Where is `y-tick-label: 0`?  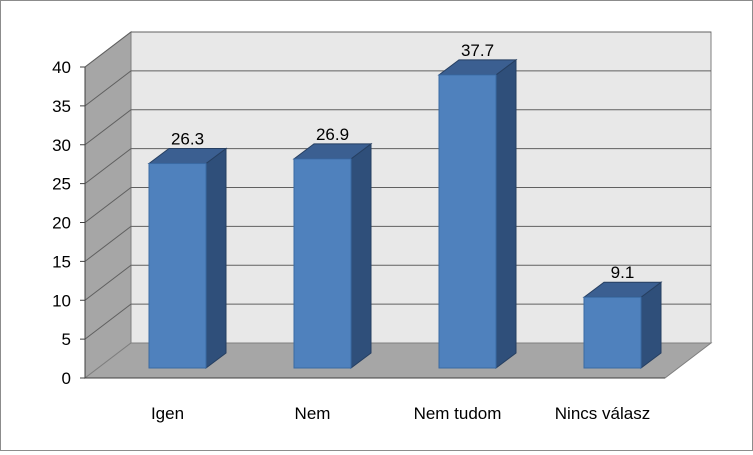
y-tick-label: 0 is located at coordinates (66, 378).